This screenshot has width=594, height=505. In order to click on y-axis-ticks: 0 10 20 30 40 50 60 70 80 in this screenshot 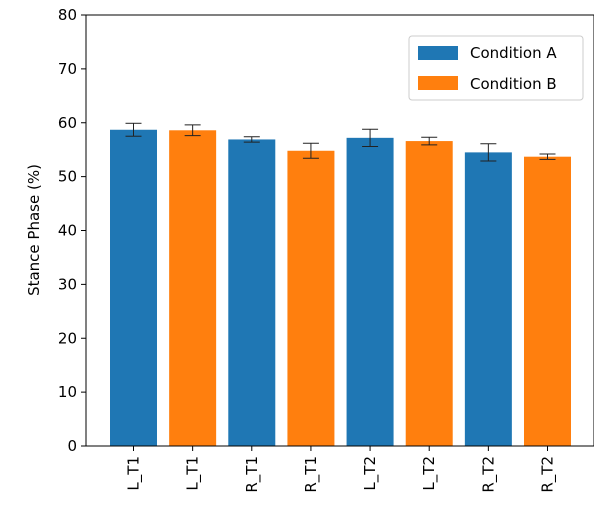, I will do `click(72, 230)`.